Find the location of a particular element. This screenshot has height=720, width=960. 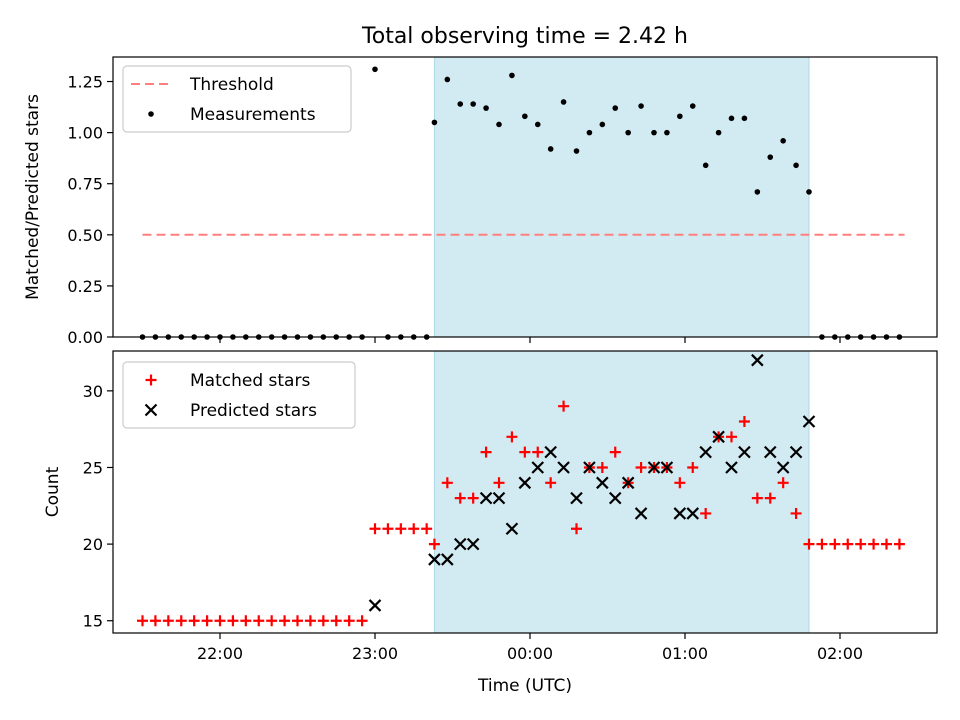

ratio-y-tick-label: 0.00 is located at coordinates (85, 337).